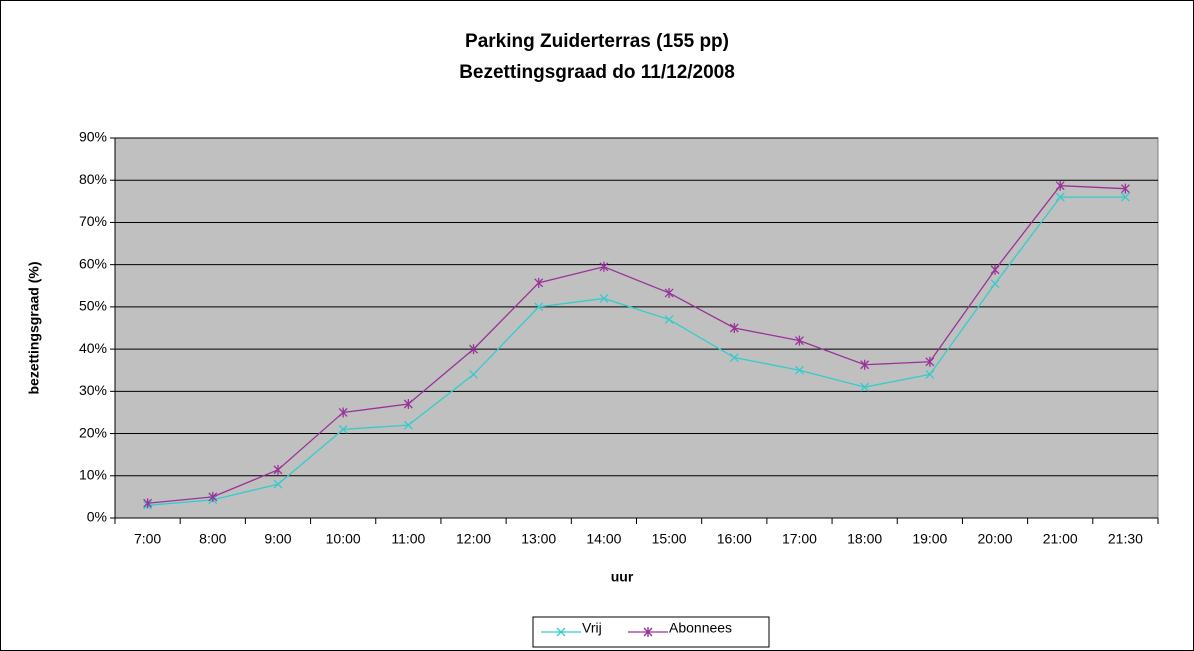 This screenshot has height=651, width=1194. Describe the element at coordinates (473, 539) in the screenshot. I see `x-tick-label: 12:00` at that location.